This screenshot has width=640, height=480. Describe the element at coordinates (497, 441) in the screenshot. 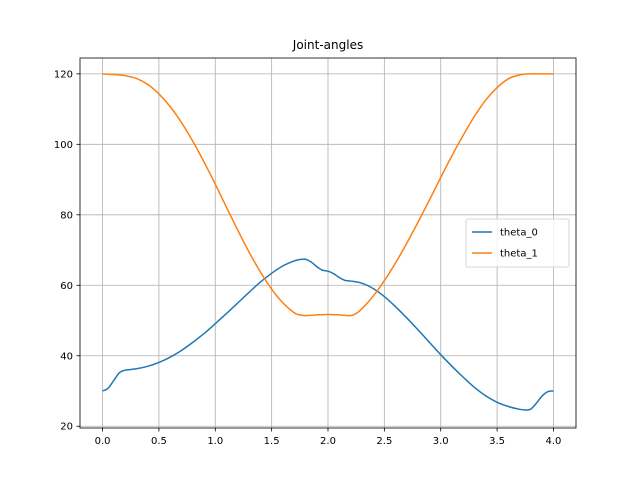

I see `x-tick-label: 3.5` at that location.